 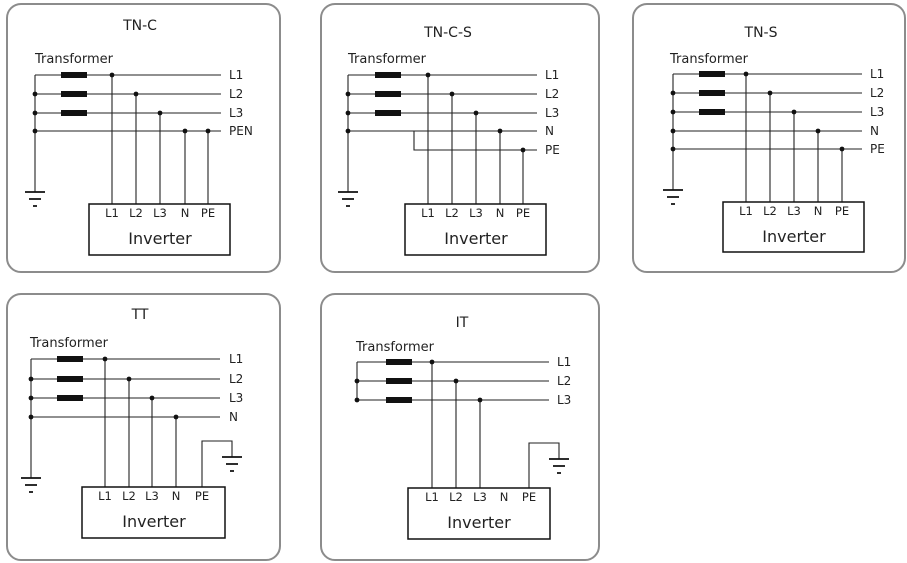 I want to click on panel-title: TN-S, so click(x=761, y=33).